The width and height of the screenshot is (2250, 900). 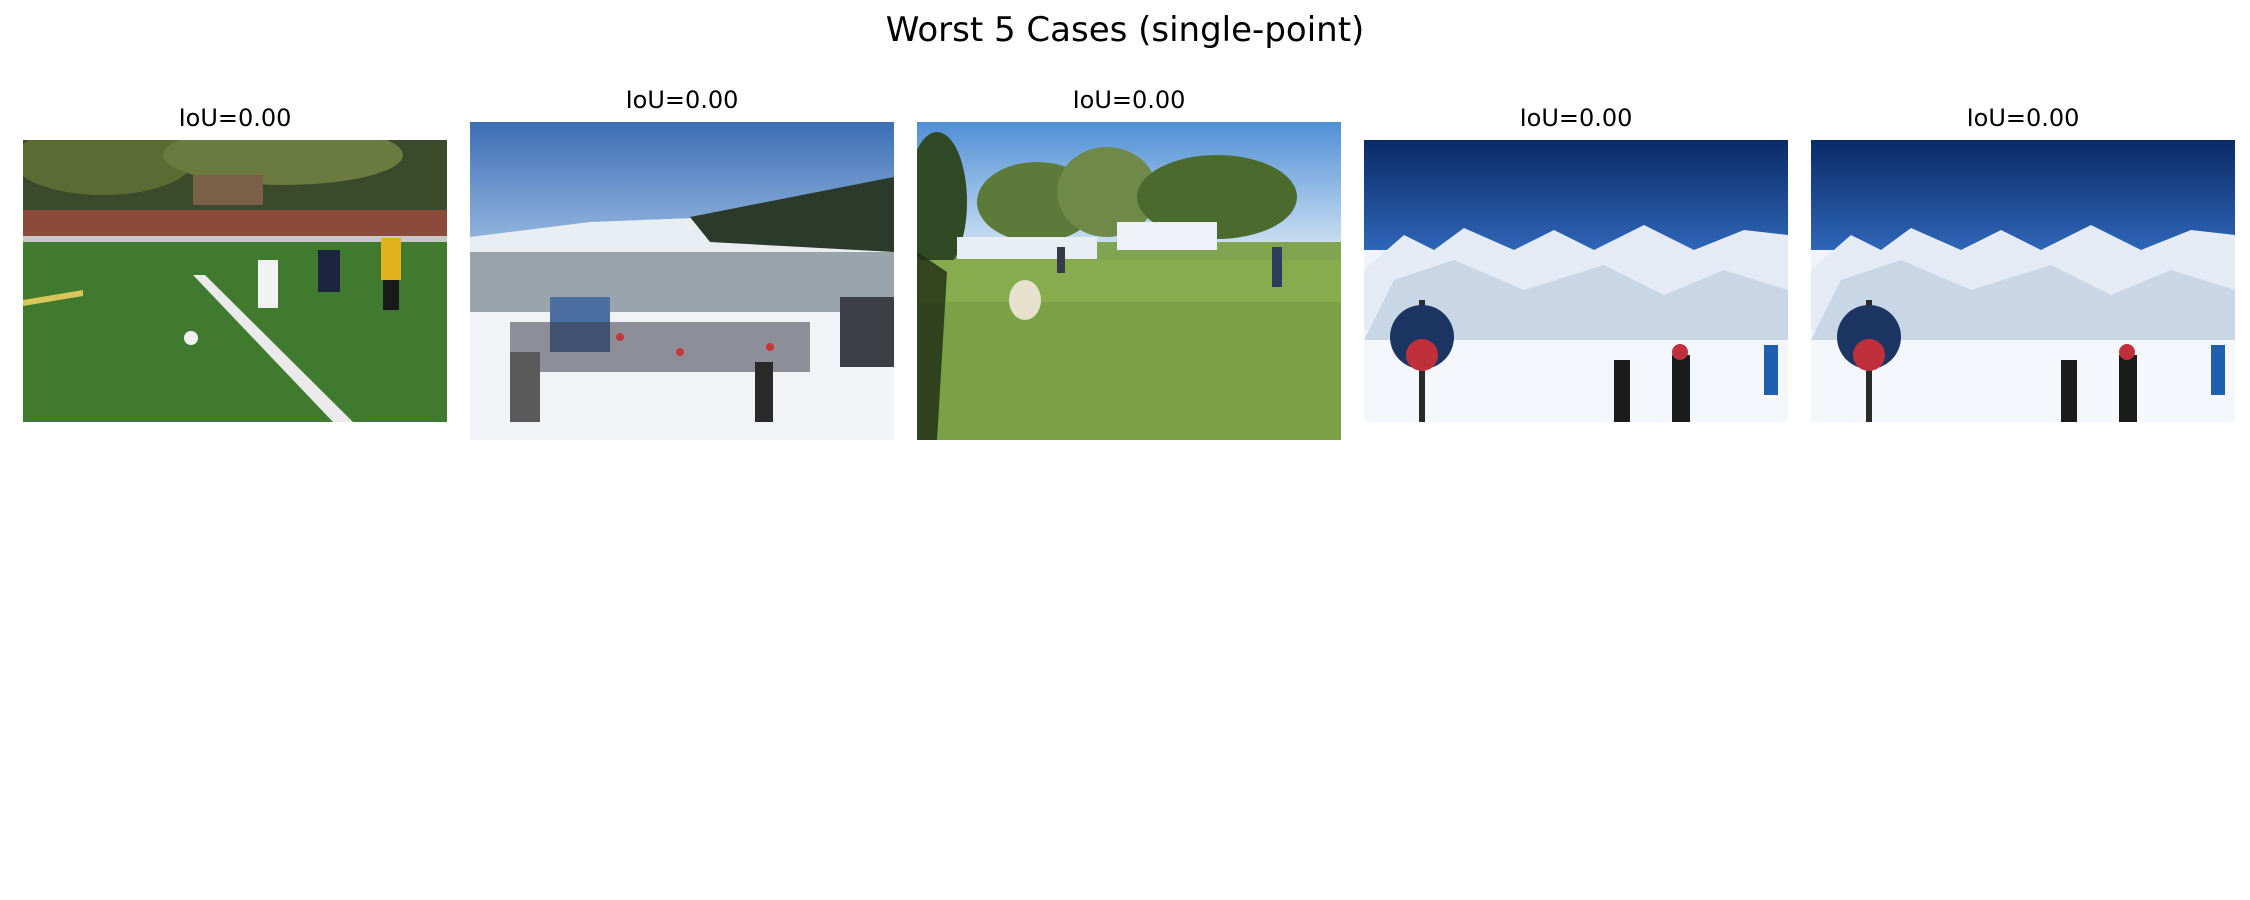 What do you see at coordinates (1129, 100) in the screenshot?
I see `panel-3-title: IoU=0.00` at bounding box center [1129, 100].